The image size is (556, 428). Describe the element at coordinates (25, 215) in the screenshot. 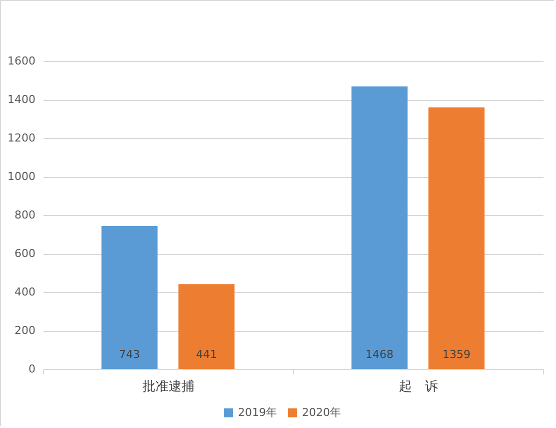

I see `y-tick-label: 800` at that location.